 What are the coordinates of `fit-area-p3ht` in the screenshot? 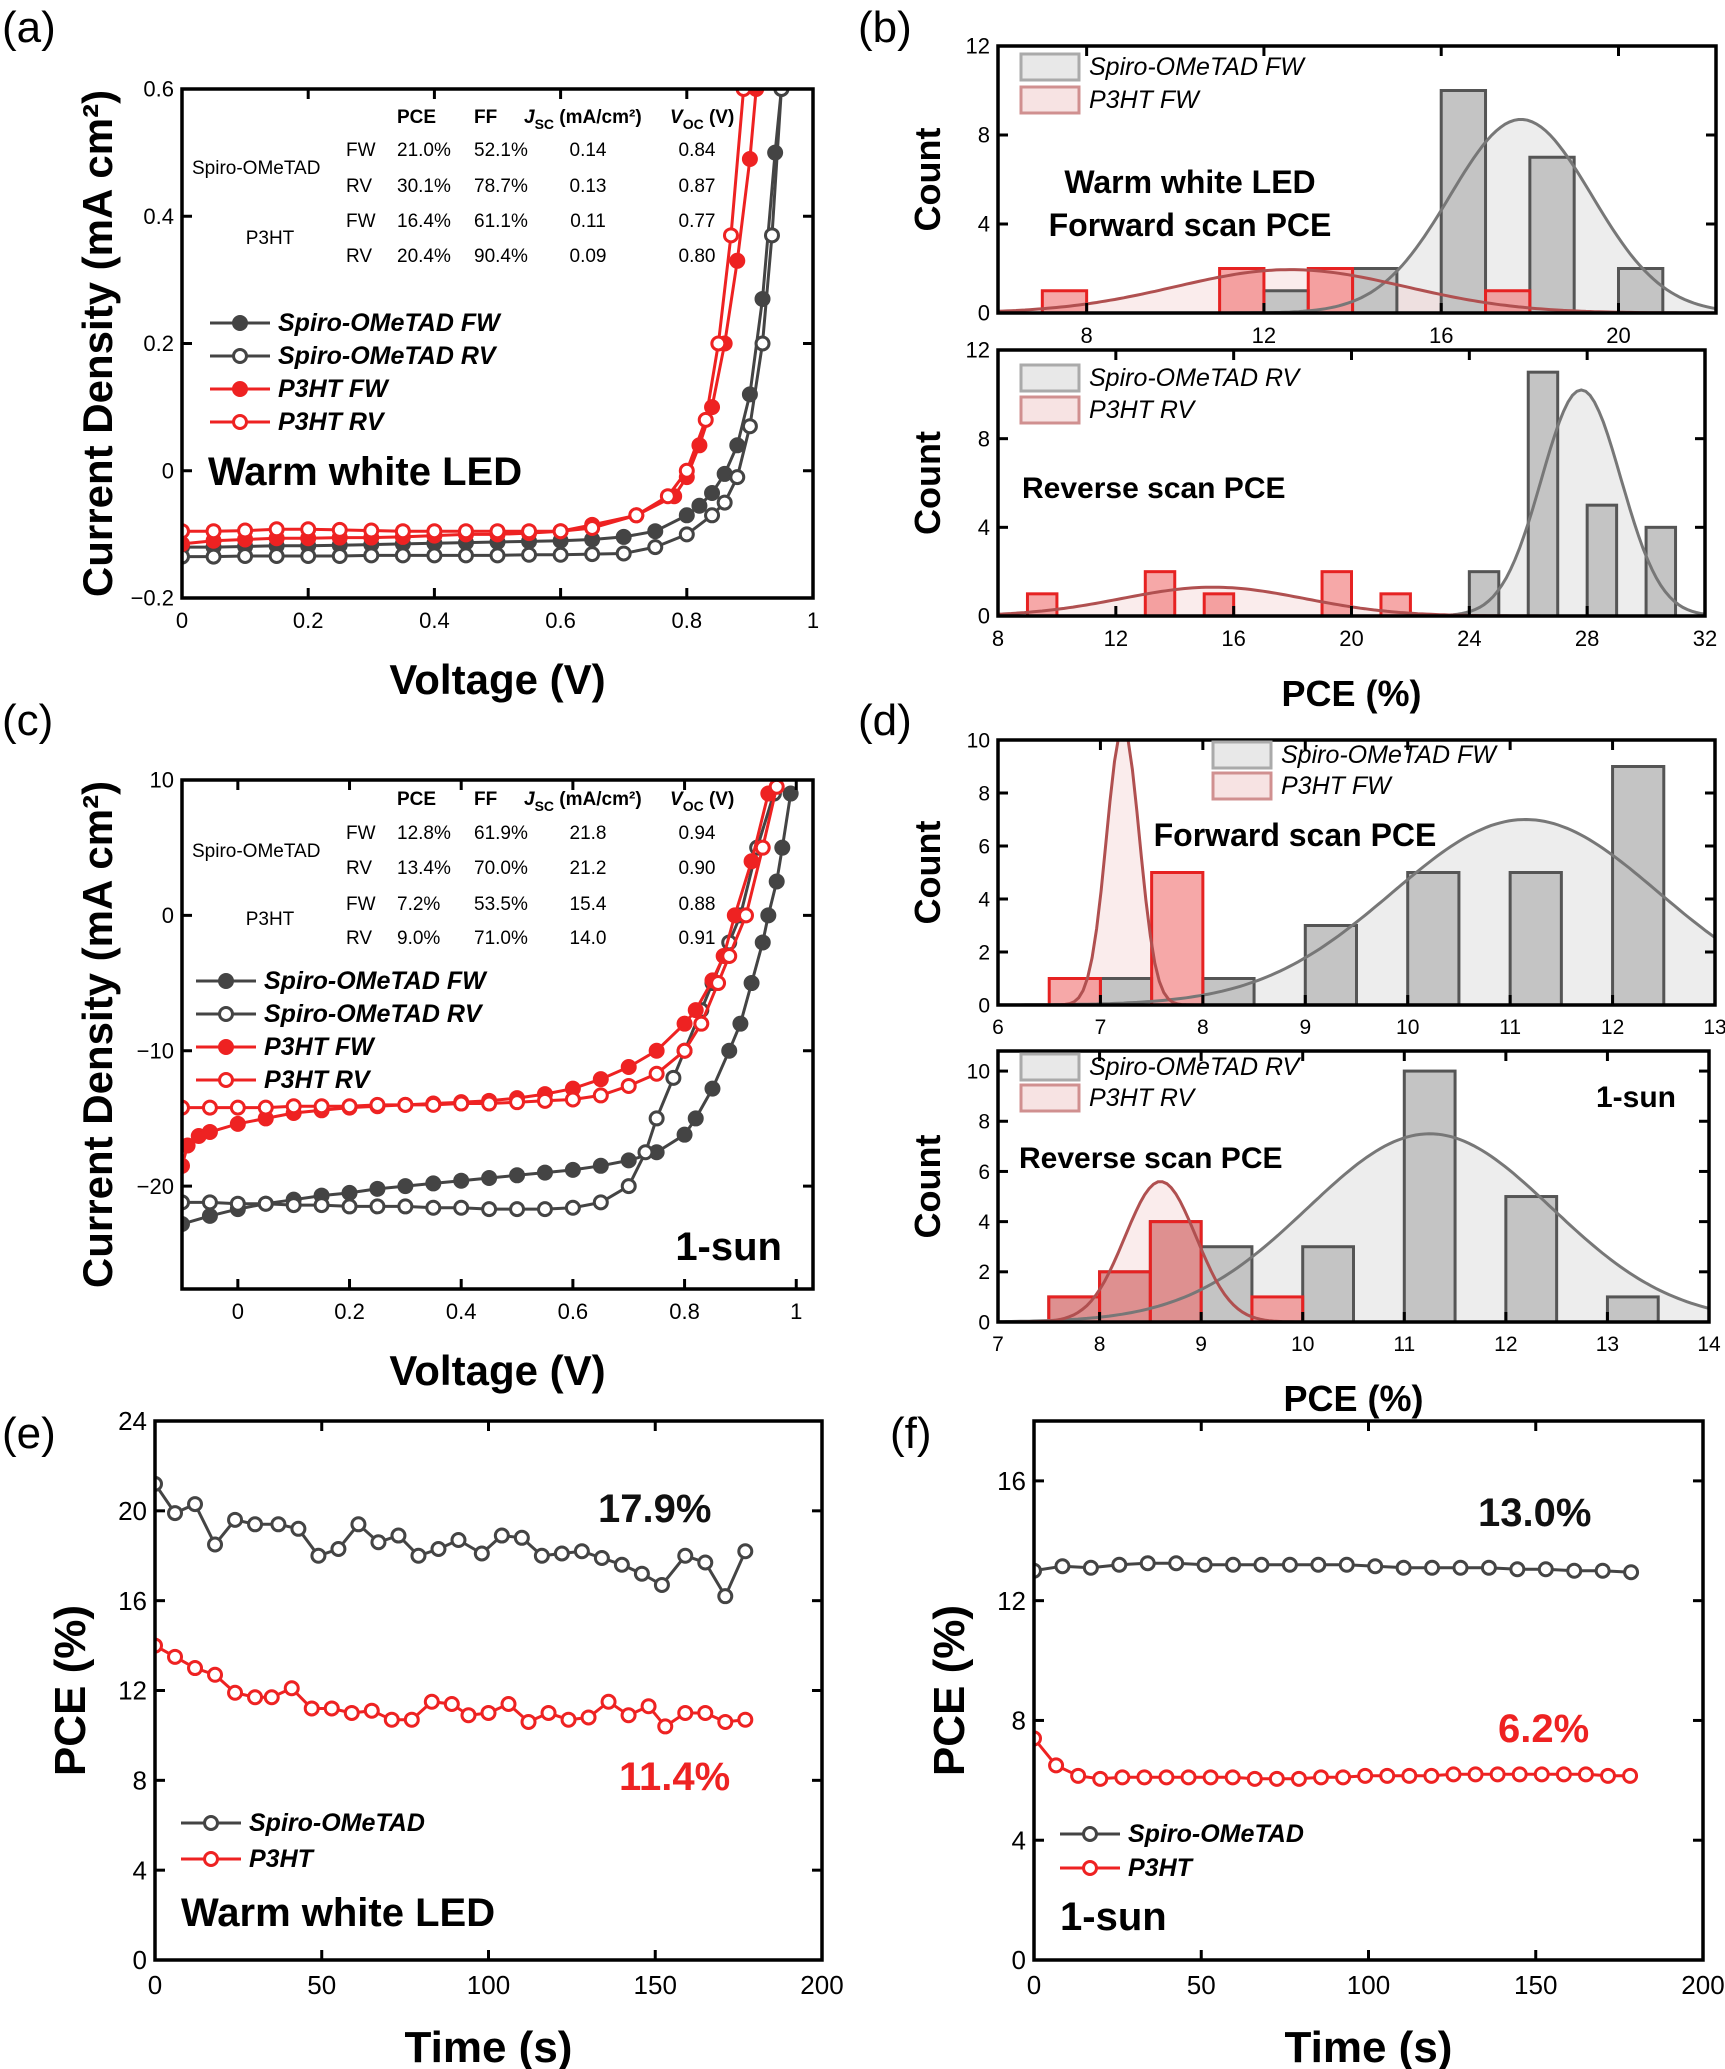 It's located at (1356, 872).